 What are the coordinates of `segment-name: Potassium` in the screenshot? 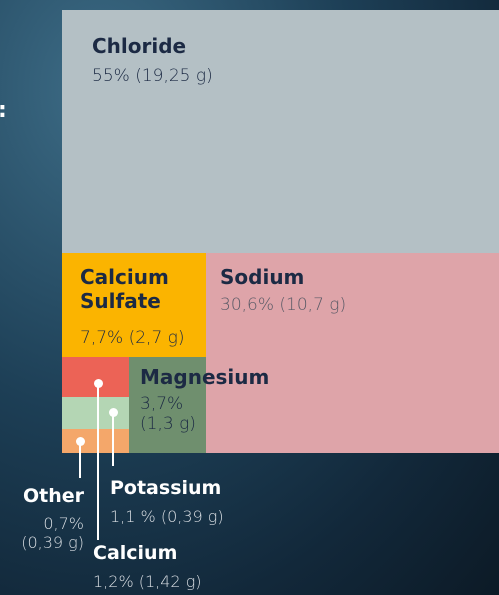 It's located at (166, 488).